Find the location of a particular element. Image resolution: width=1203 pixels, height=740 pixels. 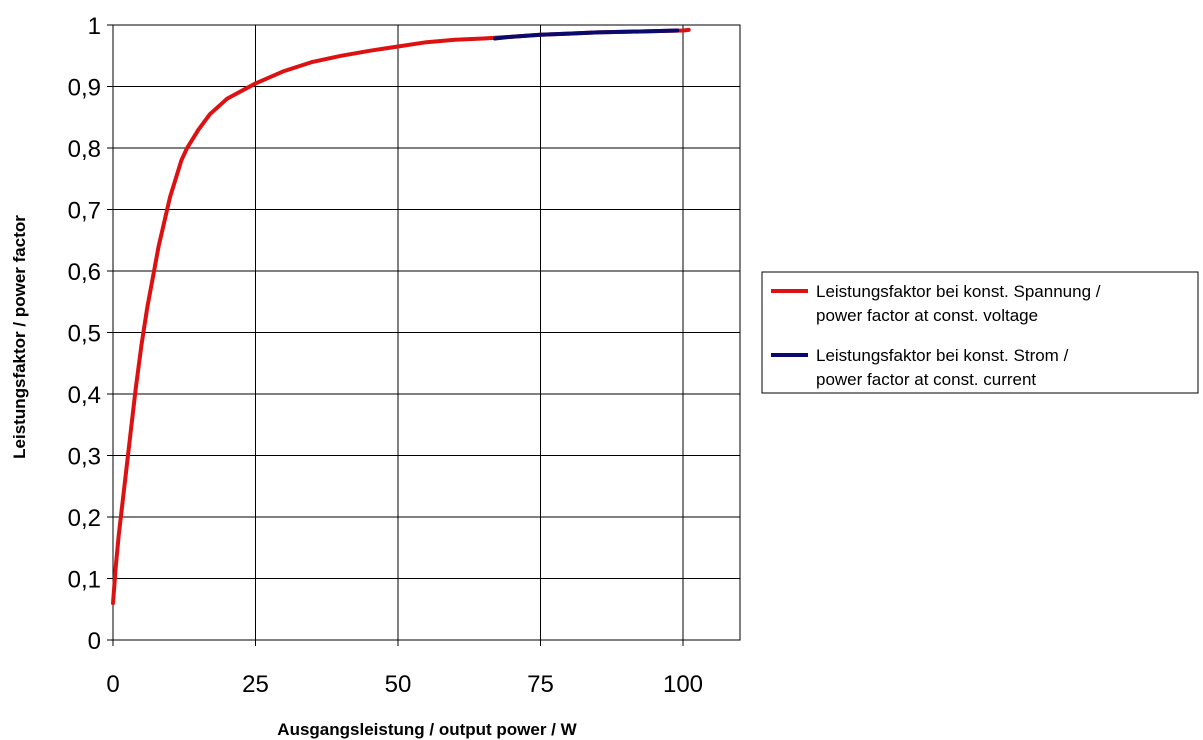

y-tick-label: 1 is located at coordinates (94, 26).